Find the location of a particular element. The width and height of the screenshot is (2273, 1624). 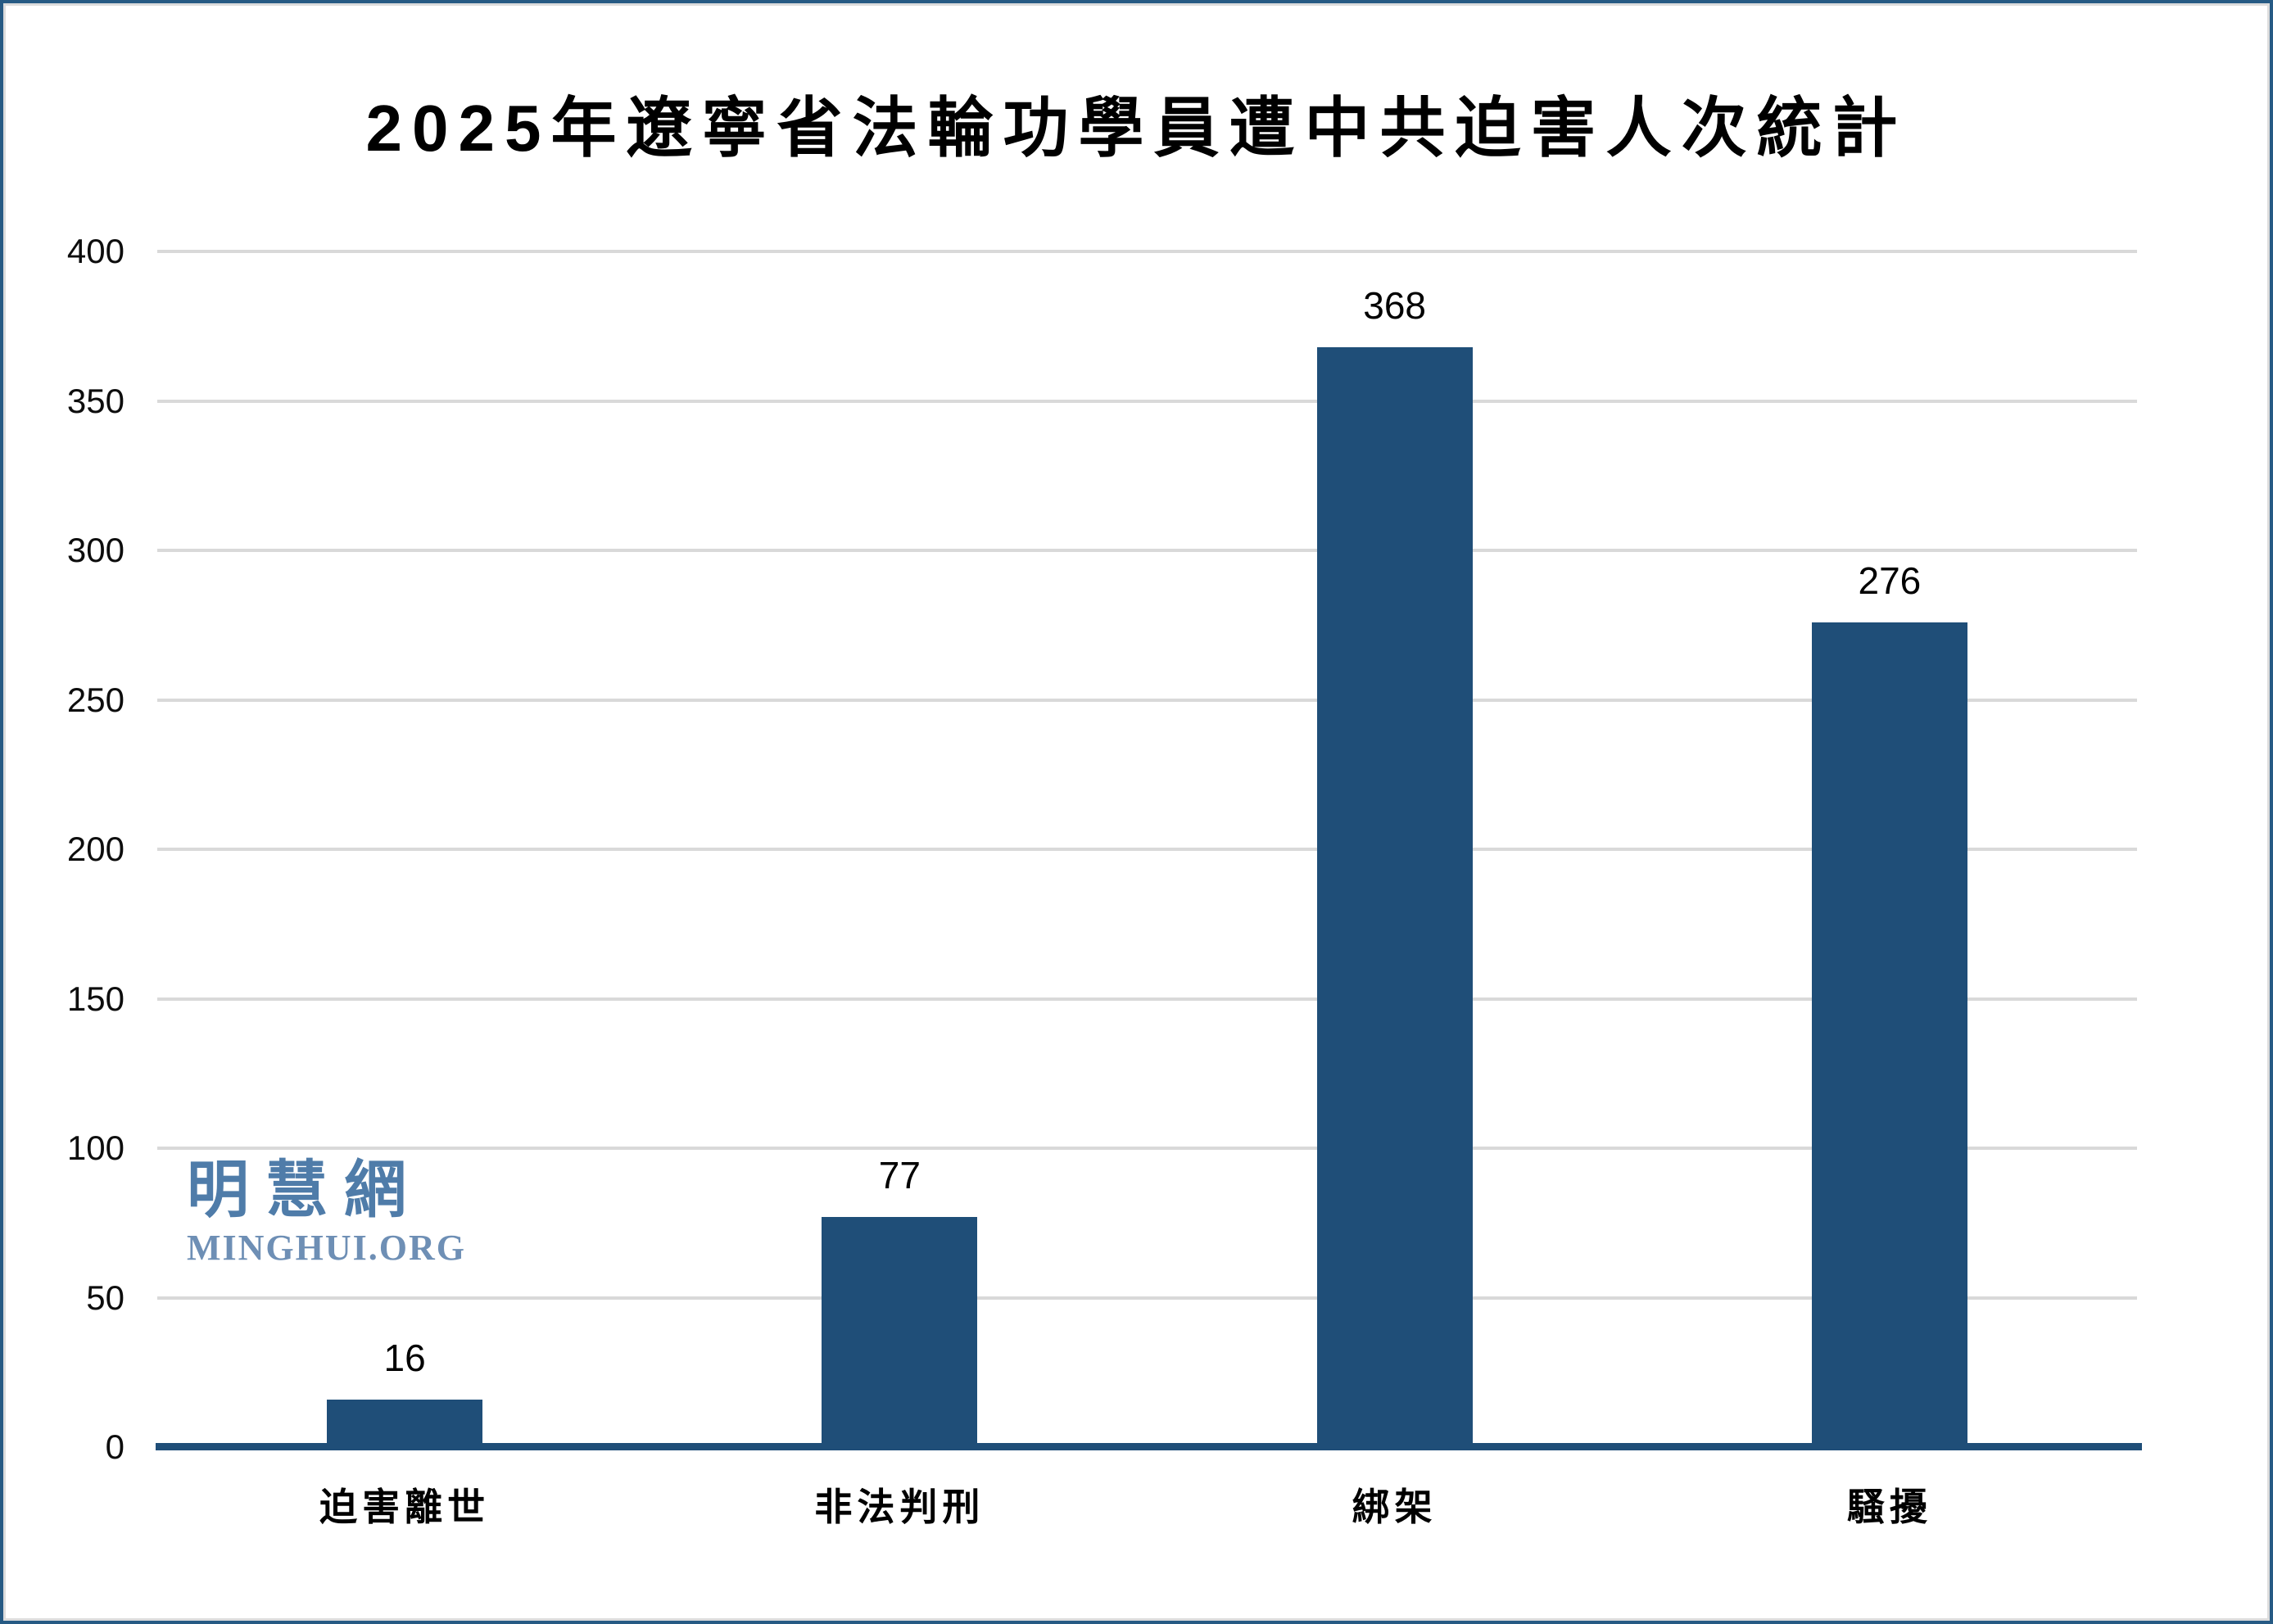

minghui-watermark-cjk: 明慧網 is located at coordinates (305, 1190).